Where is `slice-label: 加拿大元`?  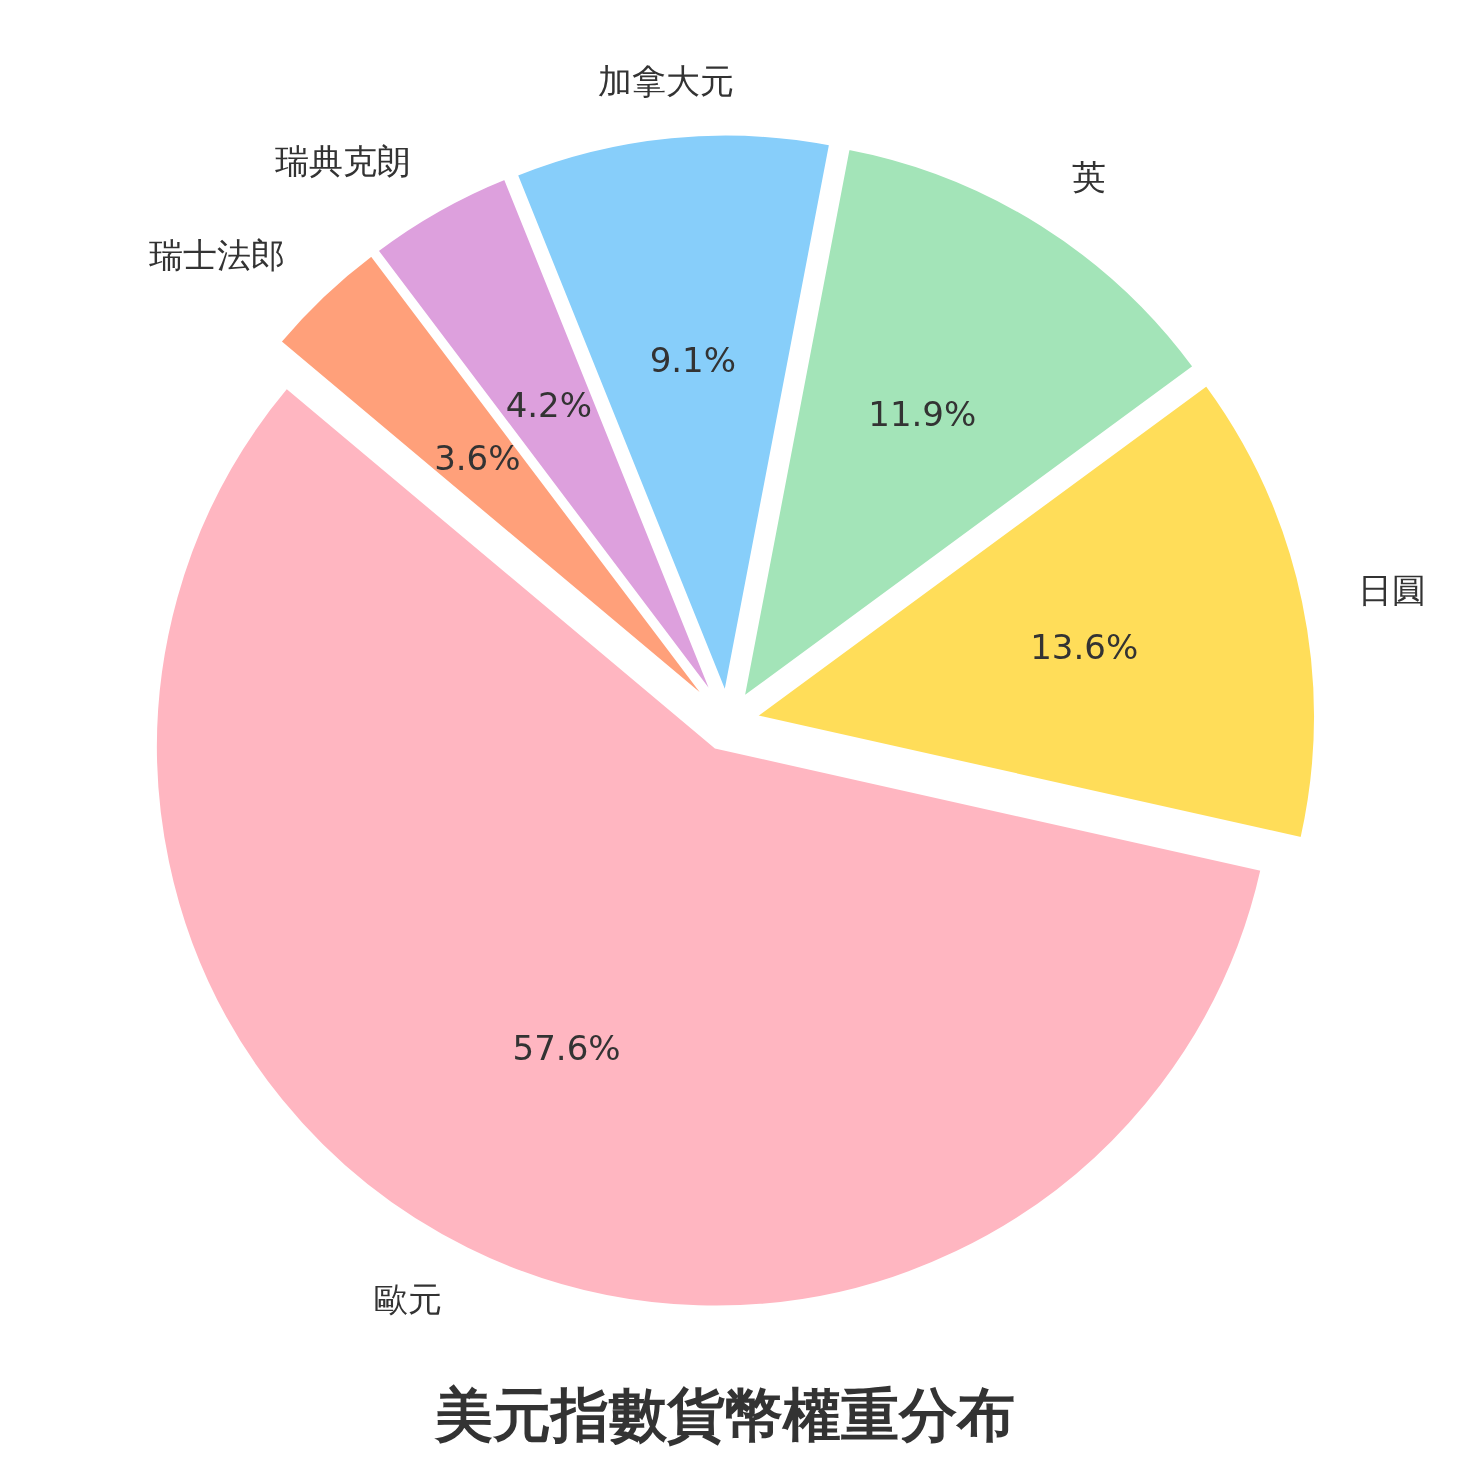
slice-label: 加拿大元 is located at coordinates (665, 81).